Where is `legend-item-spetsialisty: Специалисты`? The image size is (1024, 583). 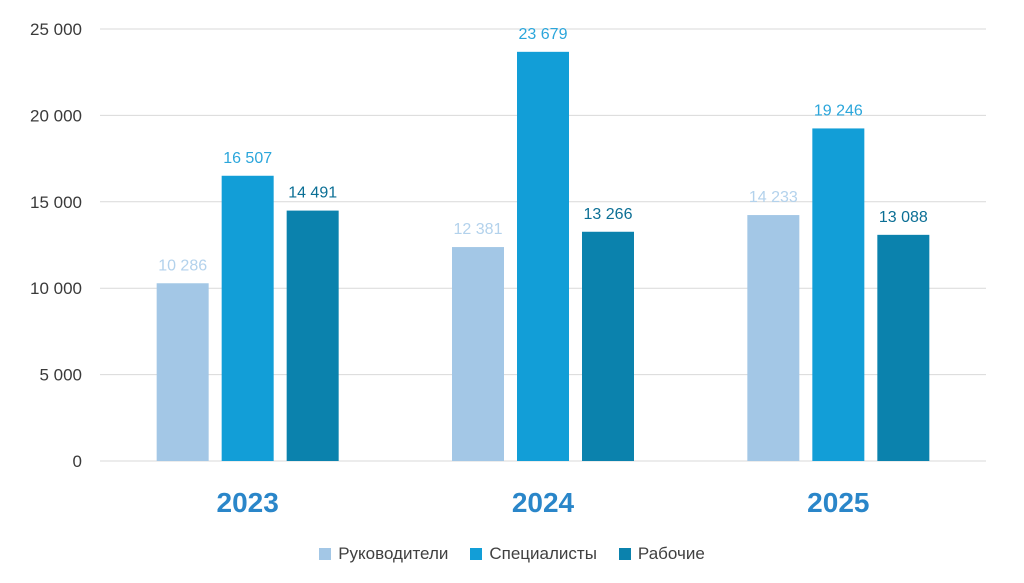 legend-item-spetsialisty: Специалисты is located at coordinates (533, 554).